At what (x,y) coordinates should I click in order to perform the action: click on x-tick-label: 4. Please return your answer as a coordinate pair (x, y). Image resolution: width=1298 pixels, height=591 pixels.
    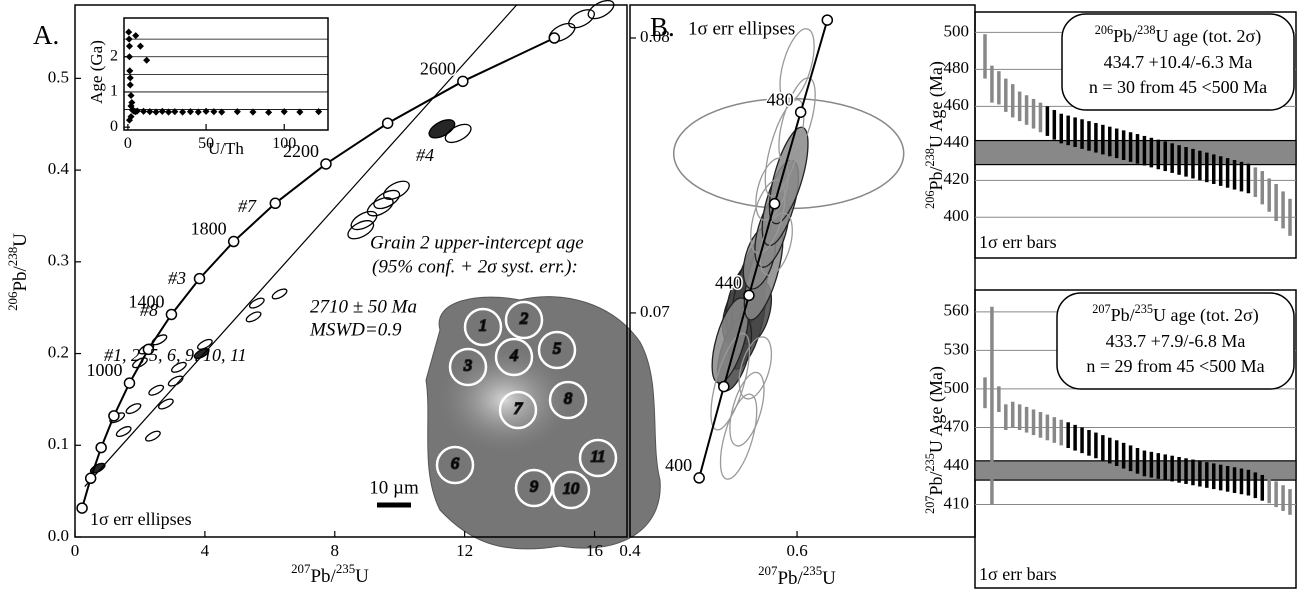
    Looking at the image, I should click on (205, 550).